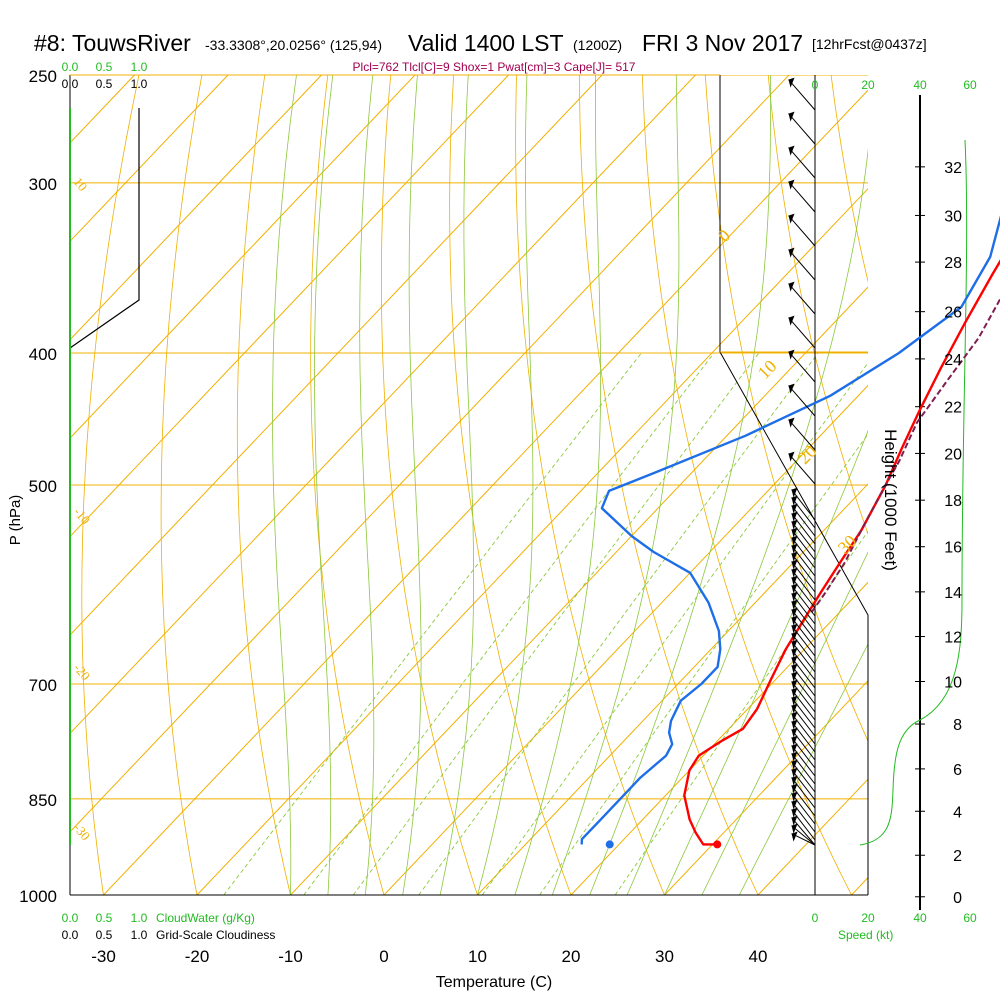 Image resolution: width=1000 pixels, height=1000 pixels. What do you see at coordinates (499, 911) in the screenshot?
I see `mixing-ratio-label: 8` at bounding box center [499, 911].